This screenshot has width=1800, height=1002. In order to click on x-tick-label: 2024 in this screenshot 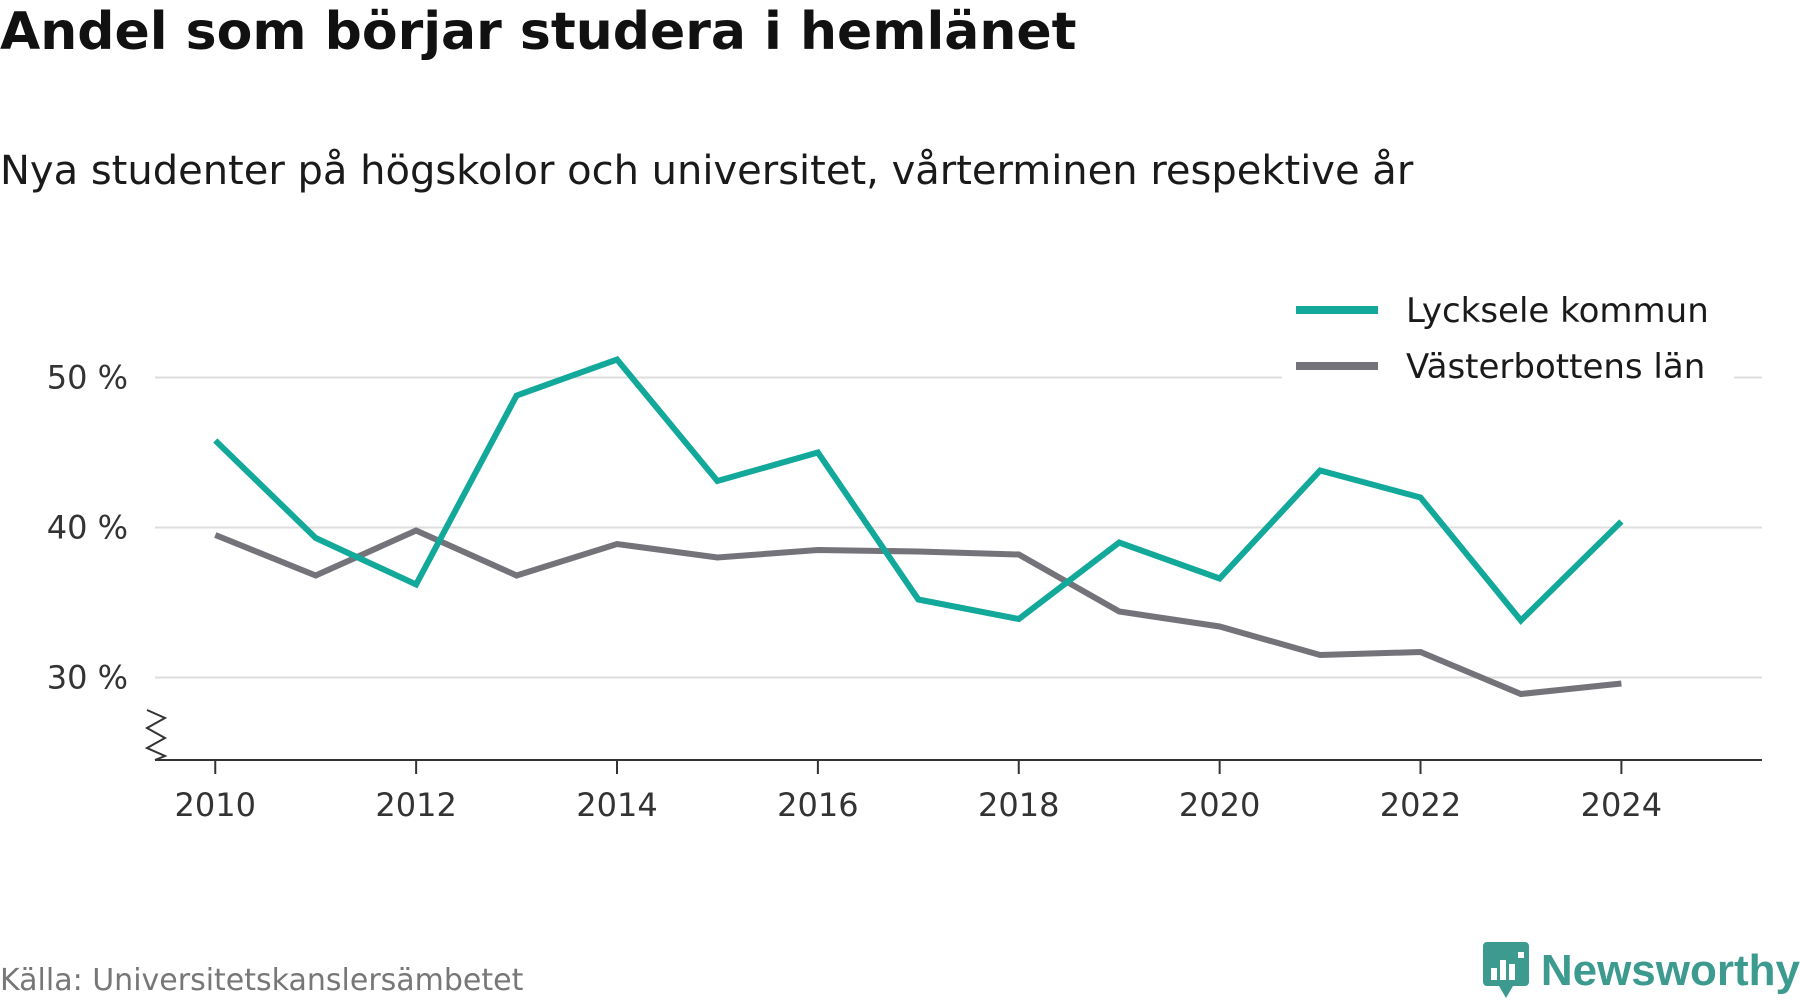, I will do `click(1621, 805)`.